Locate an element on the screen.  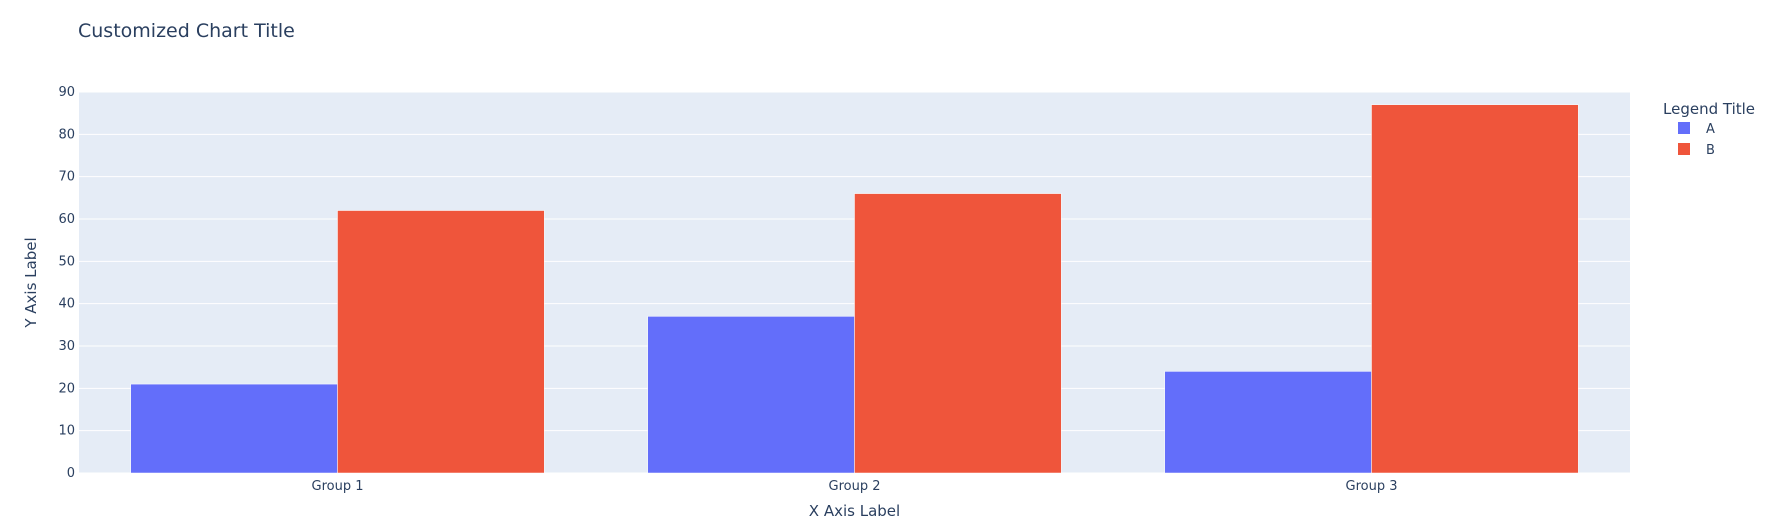
y-tick-label: 20 is located at coordinates (66, 388).